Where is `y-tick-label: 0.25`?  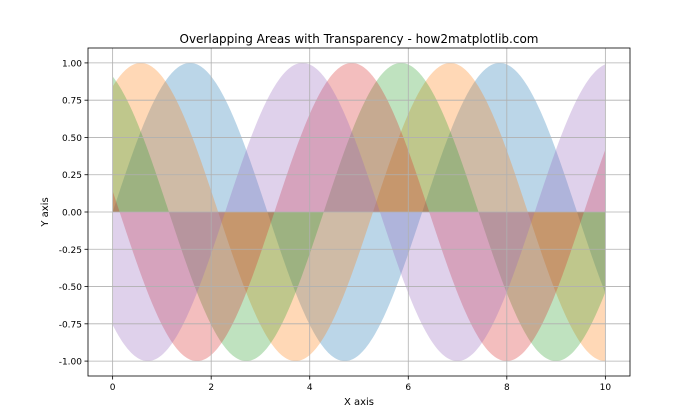
y-tick-label: 0.25 is located at coordinates (72, 176).